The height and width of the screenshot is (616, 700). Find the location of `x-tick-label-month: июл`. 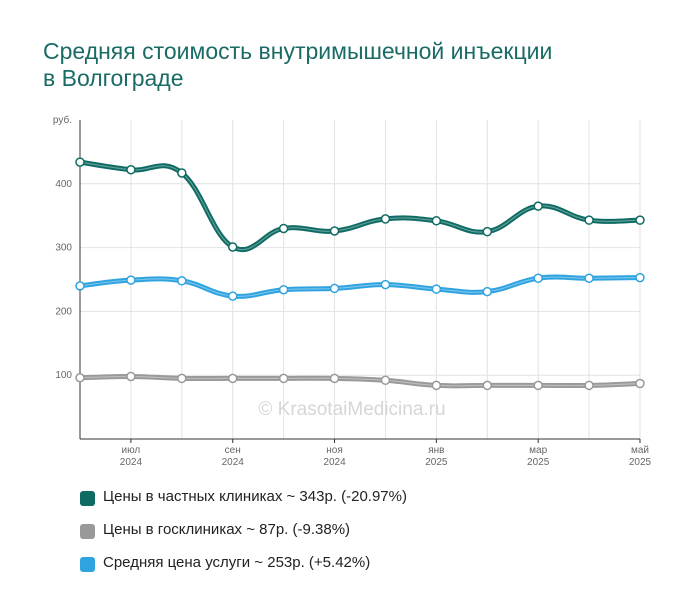

x-tick-label-month: июл is located at coordinates (131, 450).